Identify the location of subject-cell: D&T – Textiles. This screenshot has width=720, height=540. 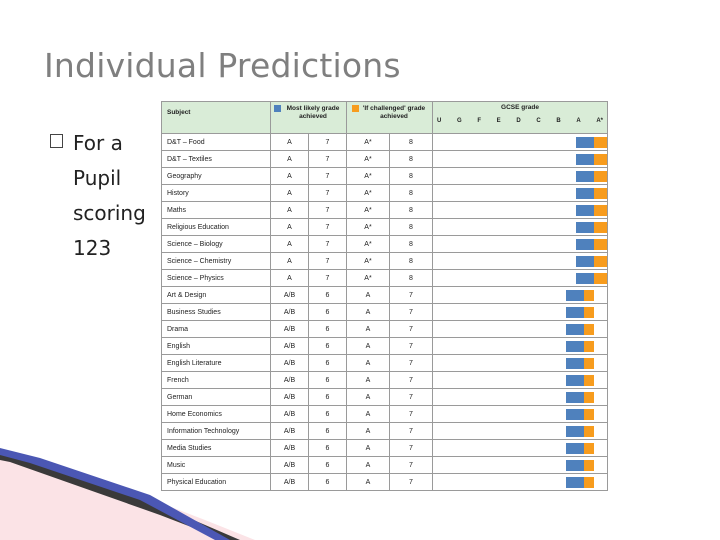
(216, 159).